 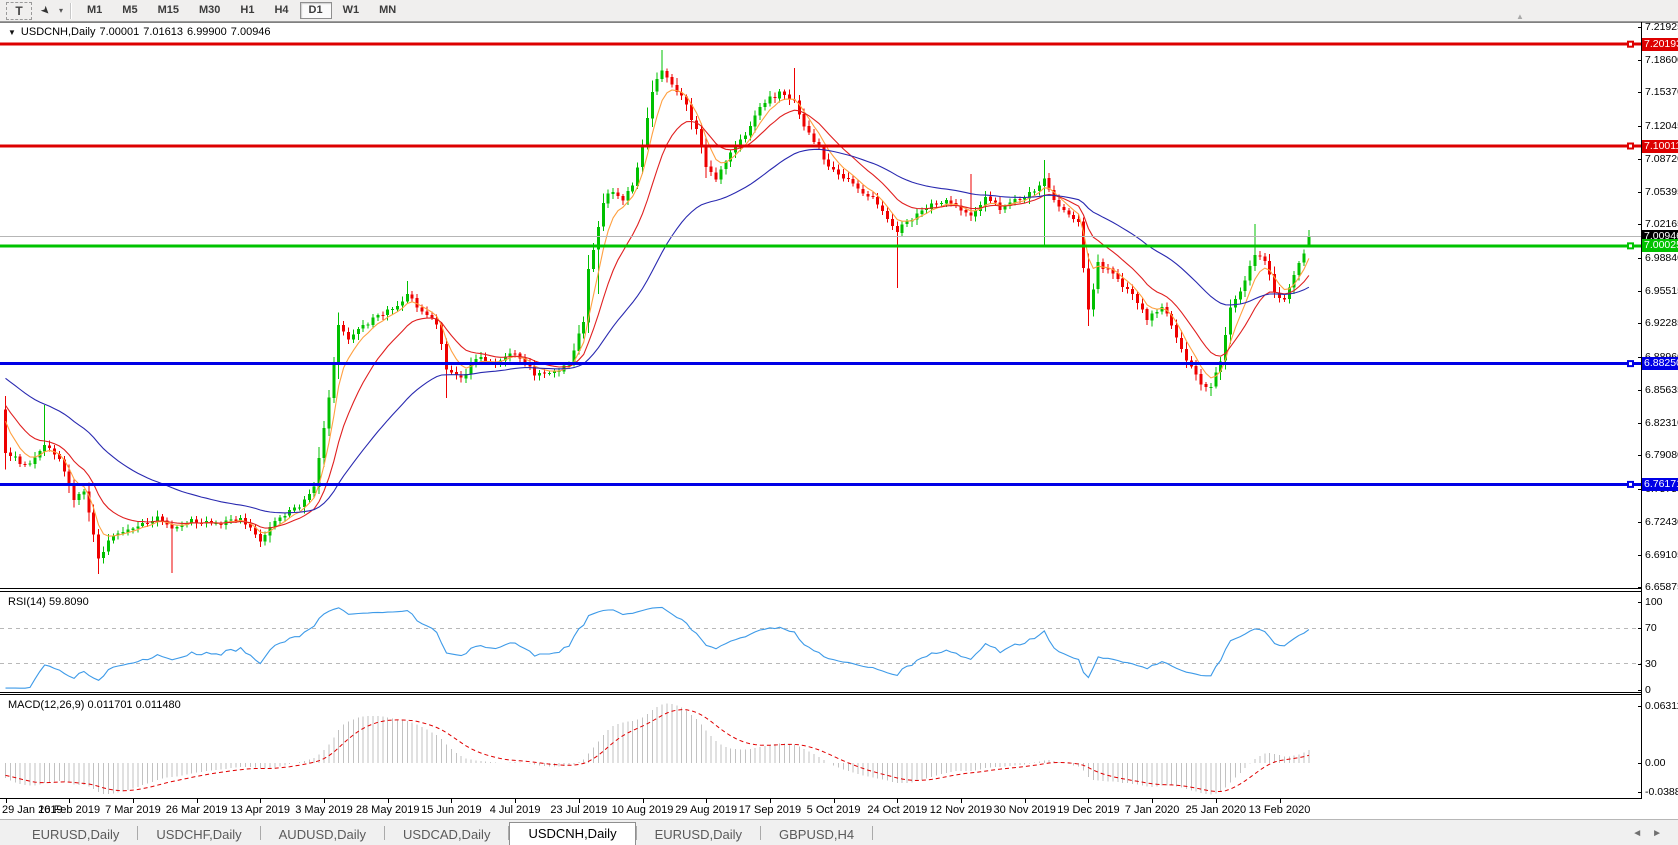 What do you see at coordinates (130, 10) in the screenshot?
I see `timeframe-button-m5: M5` at bounding box center [130, 10].